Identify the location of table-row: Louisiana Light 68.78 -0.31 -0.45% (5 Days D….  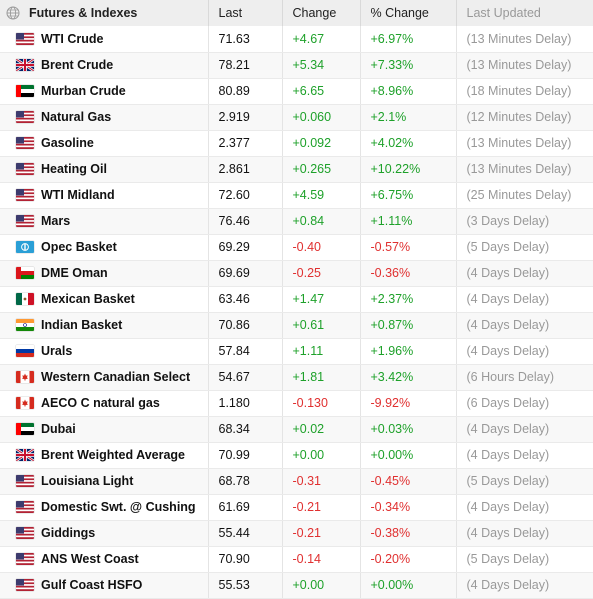
(296, 481).